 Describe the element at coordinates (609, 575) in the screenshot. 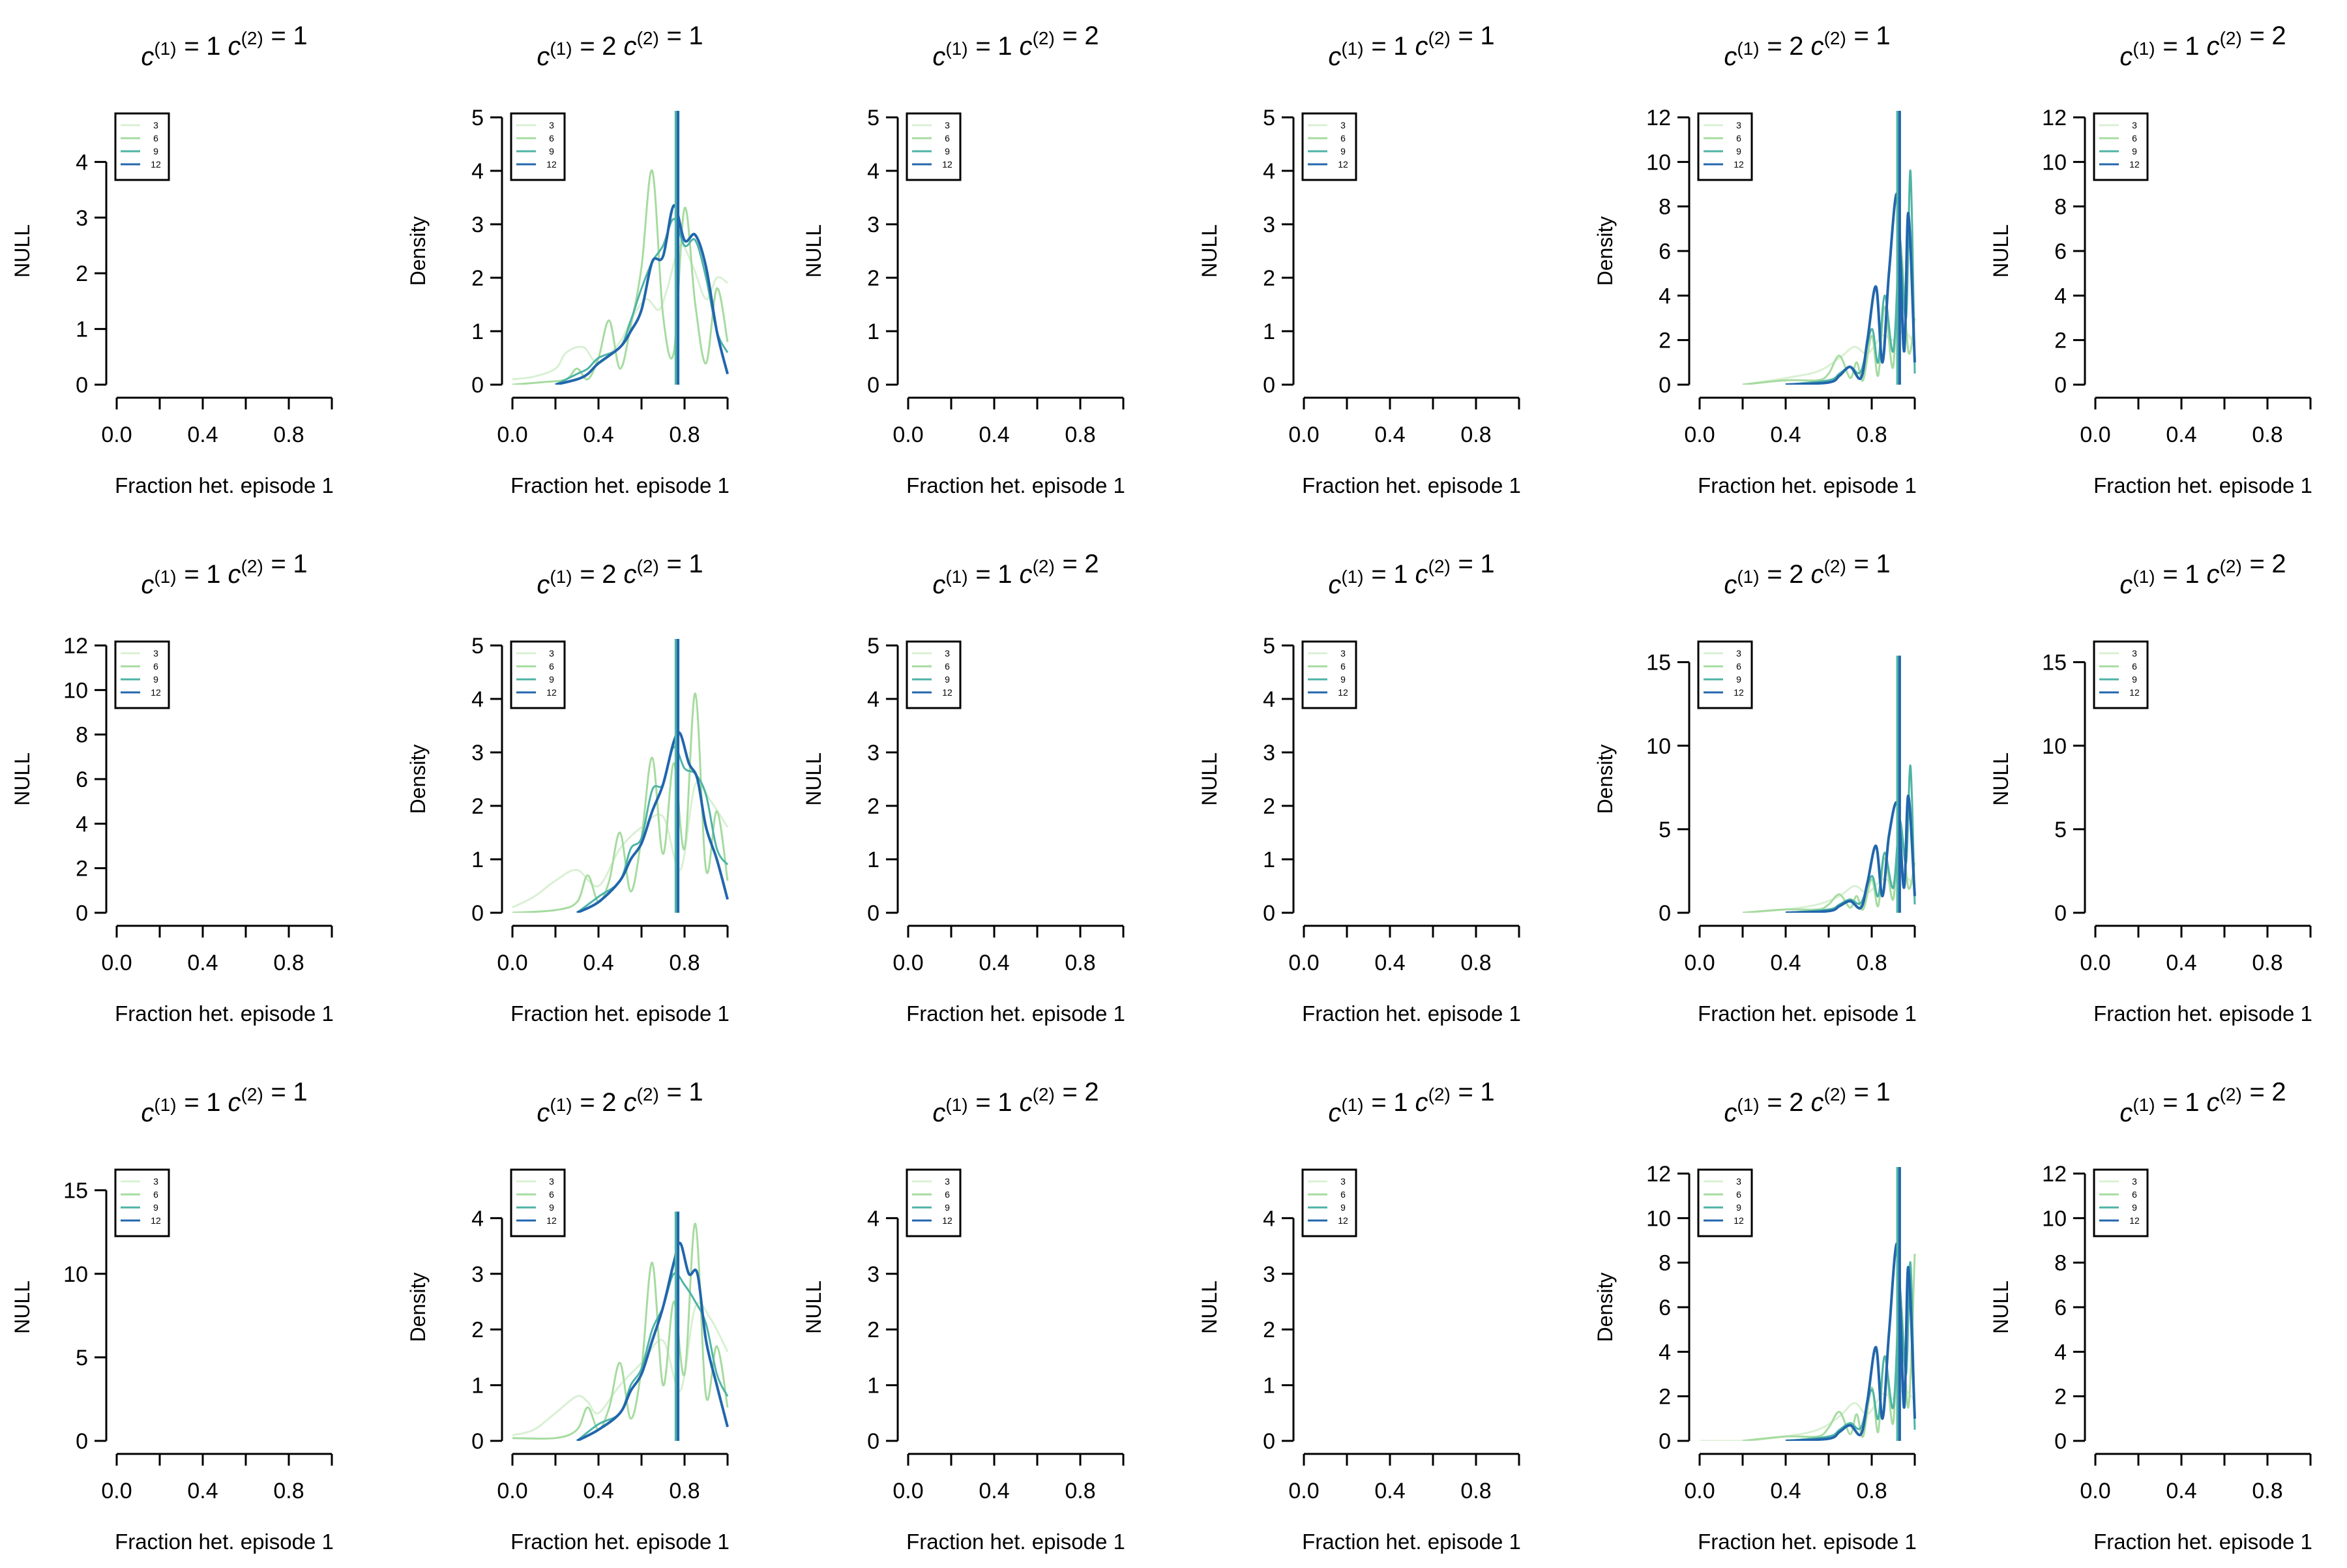

I see `title-value: 2` at that location.